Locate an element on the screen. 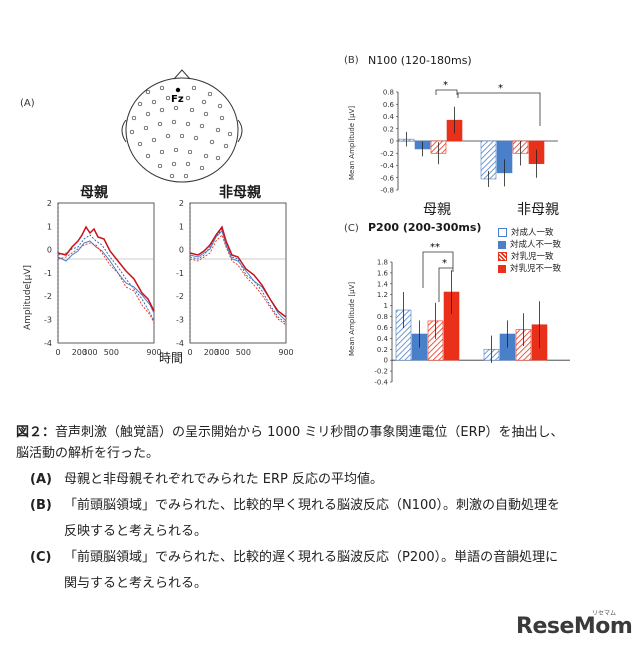 The height and width of the screenshot is (651, 640). n100-ytick: 0.2 is located at coordinates (388, 129).